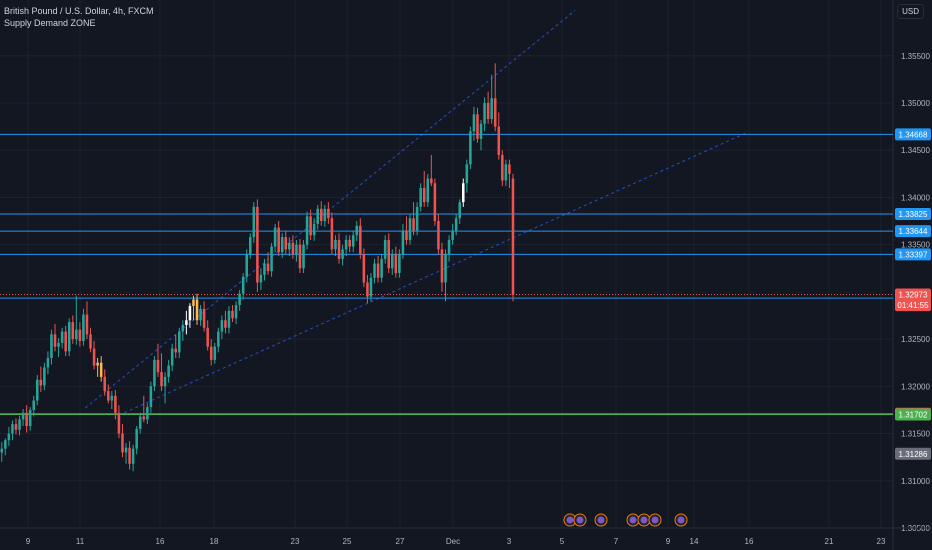 The height and width of the screenshot is (550, 932). What do you see at coordinates (915, 103) in the screenshot?
I see `y-tick-label: 1.35000` at bounding box center [915, 103].